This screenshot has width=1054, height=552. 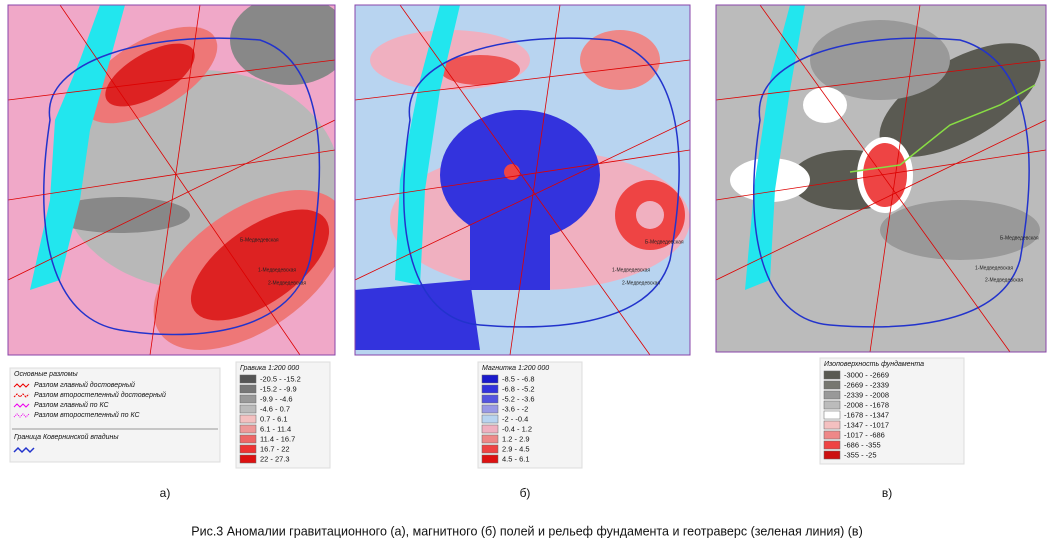 What do you see at coordinates (866, 384) in the screenshot?
I see `legend-label: -2669 - -2339` at bounding box center [866, 384].